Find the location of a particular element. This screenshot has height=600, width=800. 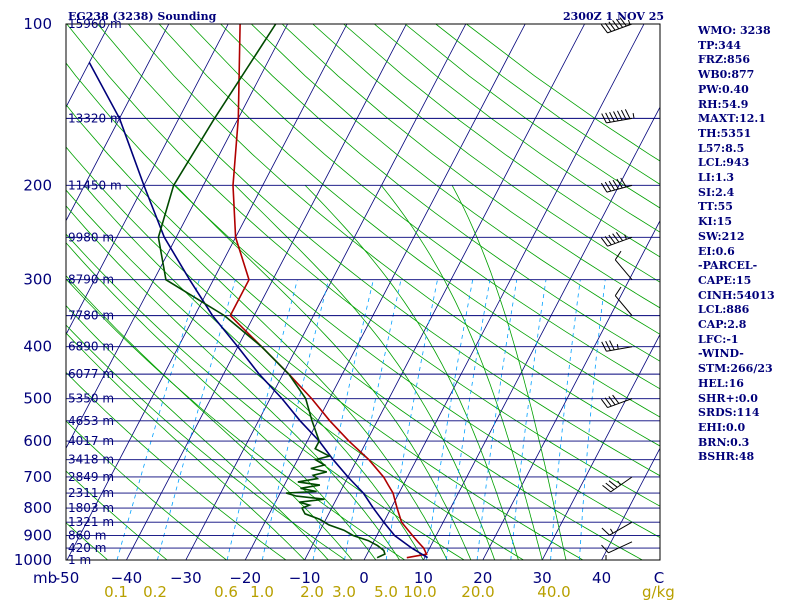

temperature-tick-label: −40 is located at coordinates (127, 578).